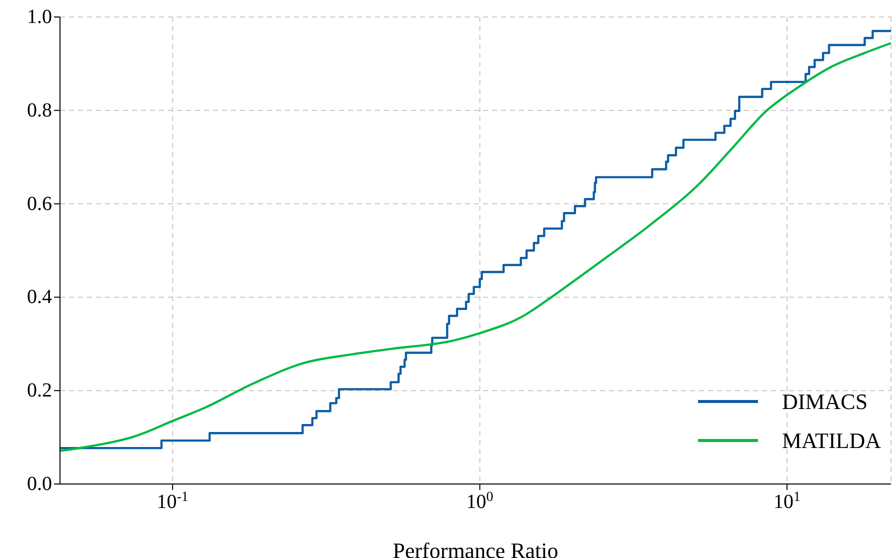  What do you see at coordinates (39, 297) in the screenshot?
I see `y-tick-label: 0.4` at bounding box center [39, 297].